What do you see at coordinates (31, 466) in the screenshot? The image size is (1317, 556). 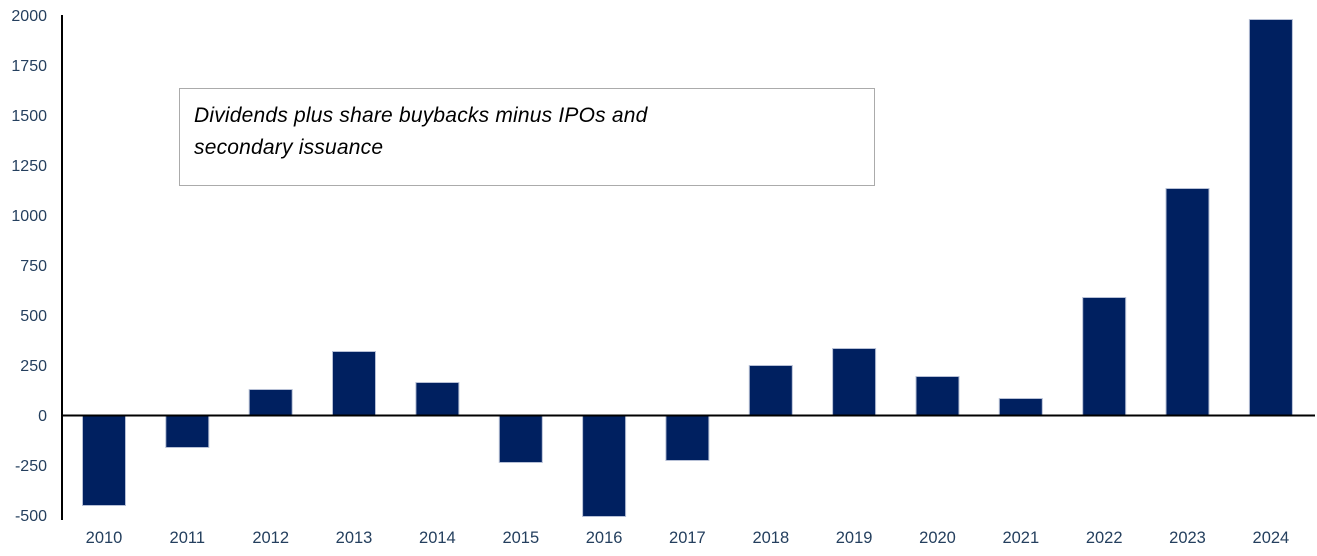 I see `y-tick-label--250: -250` at bounding box center [31, 466].